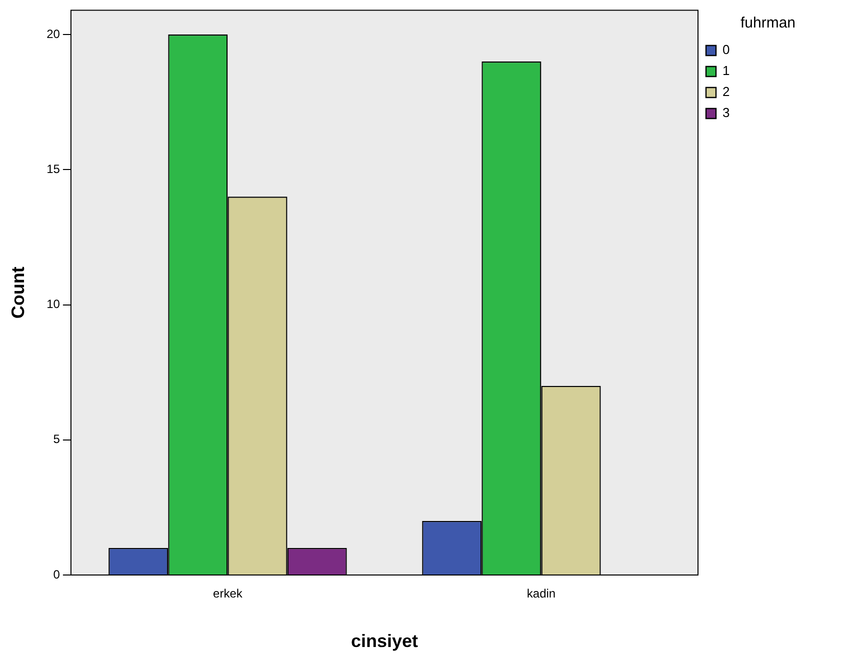  What do you see at coordinates (56, 439) in the screenshot?
I see `y-tick-label: 5` at bounding box center [56, 439].